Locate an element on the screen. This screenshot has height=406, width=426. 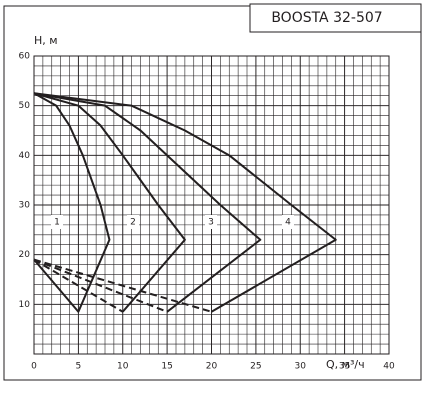
x-tick-label: 10 is located at coordinates (123, 367).